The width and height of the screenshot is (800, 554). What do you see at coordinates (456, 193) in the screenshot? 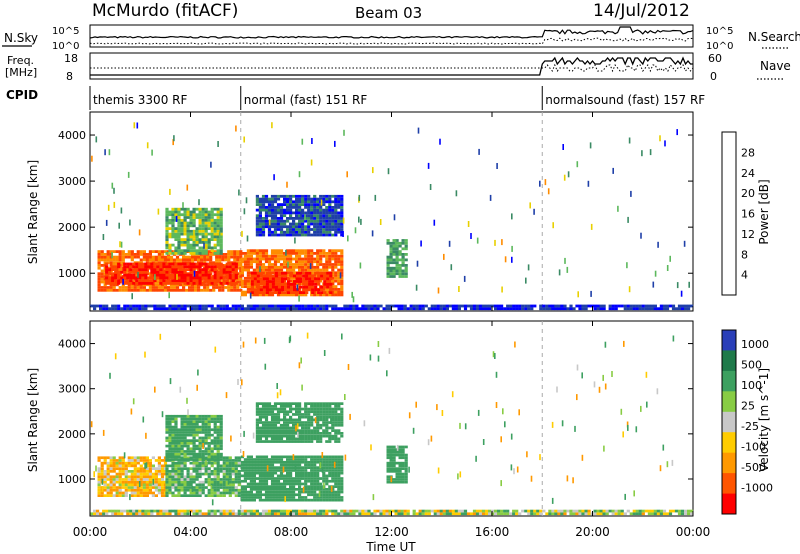
I see `sparse-echo` at bounding box center [456, 193].